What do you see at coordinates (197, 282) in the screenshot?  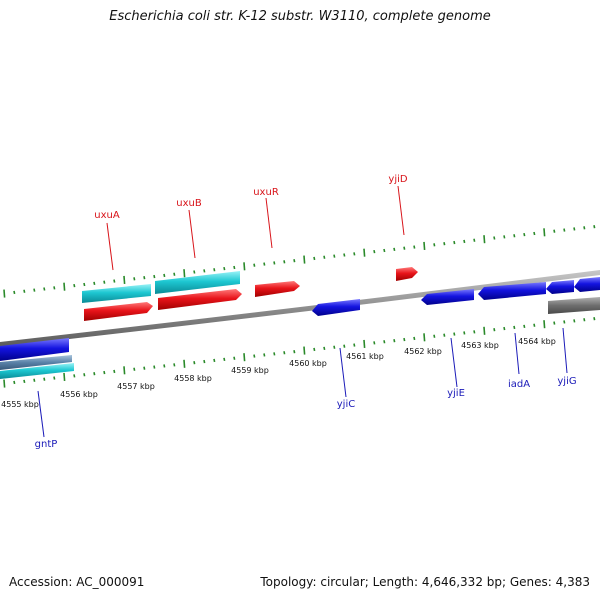 I see `gene-uxuB-operon-bar` at bounding box center [197, 282].